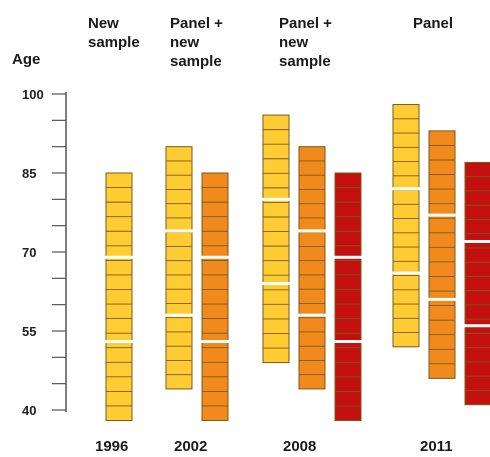  What do you see at coordinates (305, 42) in the screenshot?
I see `column-header-2008: Panel + new sample` at bounding box center [305, 42].